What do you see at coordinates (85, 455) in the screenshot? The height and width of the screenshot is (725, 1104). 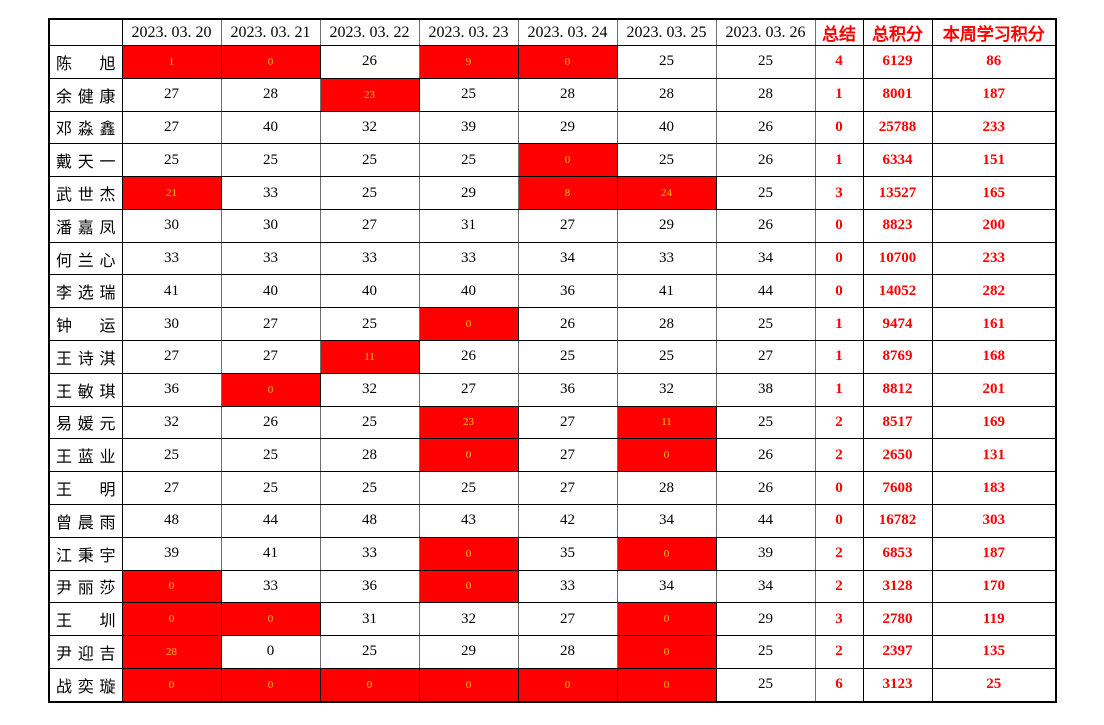 I see `student-name: 王蓝业` at bounding box center [85, 455].